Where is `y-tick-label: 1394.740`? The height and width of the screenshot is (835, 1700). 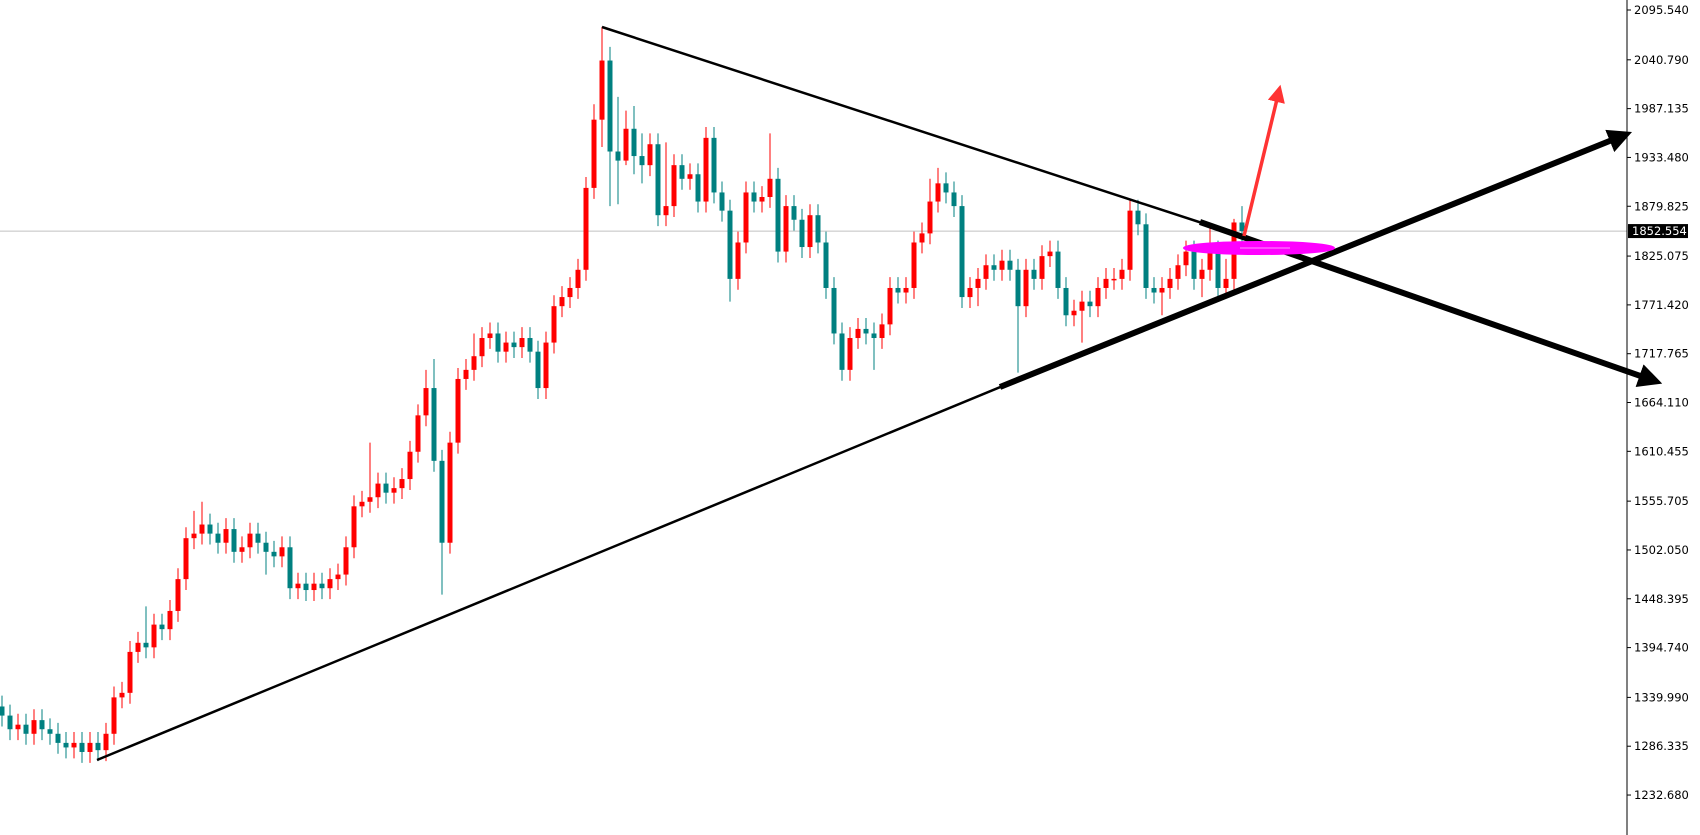
y-tick-label: 1394.740 is located at coordinates (1661, 648).